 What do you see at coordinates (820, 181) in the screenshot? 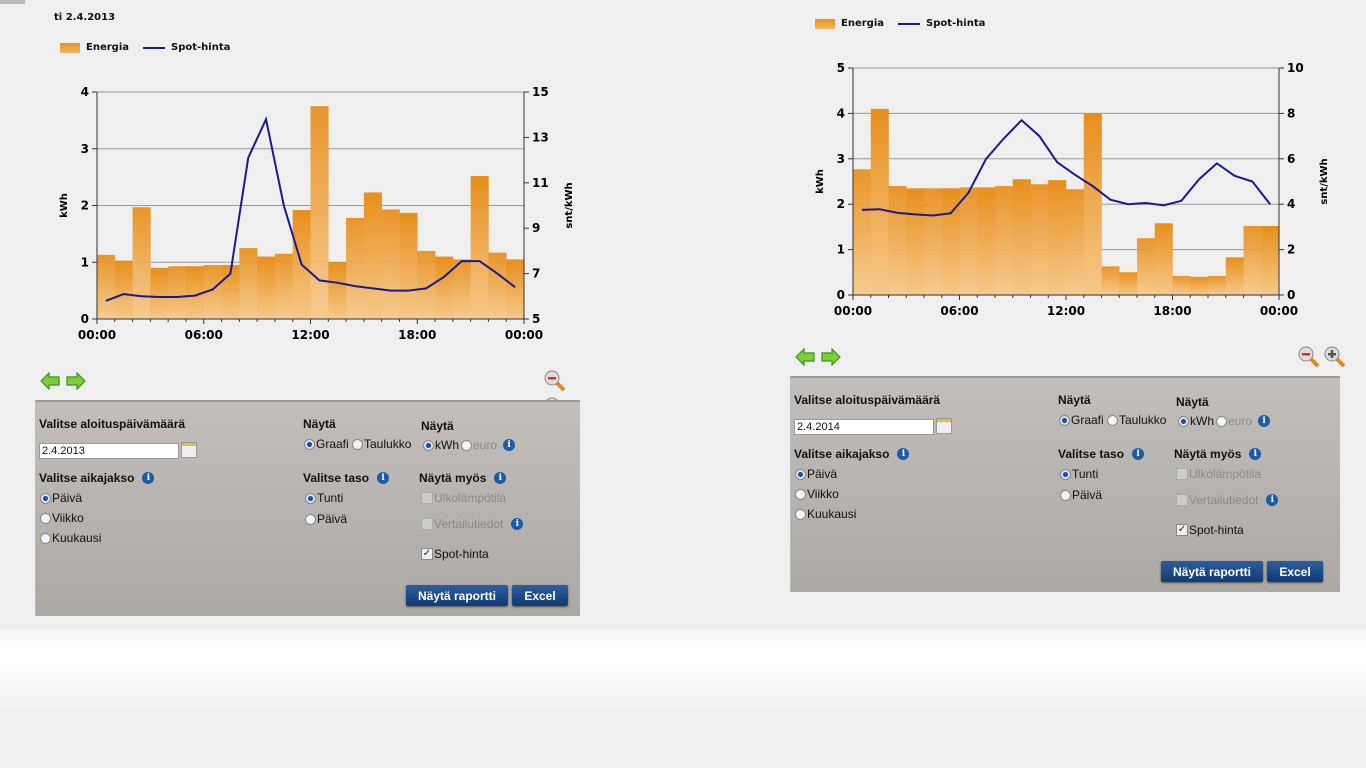
I see `y-axis-title: kWh` at bounding box center [820, 181].